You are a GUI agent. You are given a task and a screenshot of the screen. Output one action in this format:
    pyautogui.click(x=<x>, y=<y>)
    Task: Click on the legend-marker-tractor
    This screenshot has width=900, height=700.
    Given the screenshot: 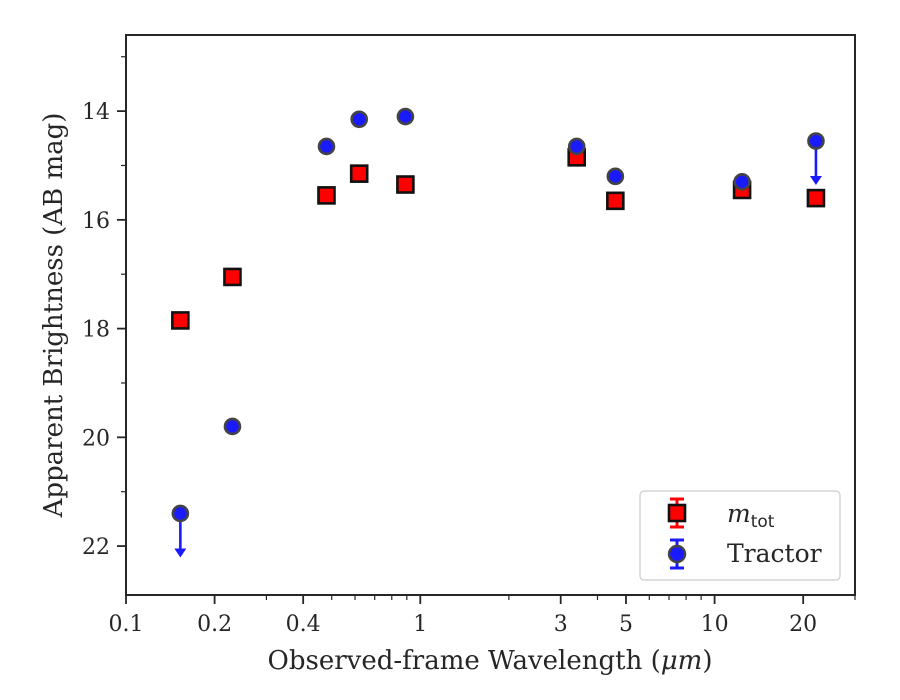 What is the action you would take?
    pyautogui.click(x=677, y=554)
    